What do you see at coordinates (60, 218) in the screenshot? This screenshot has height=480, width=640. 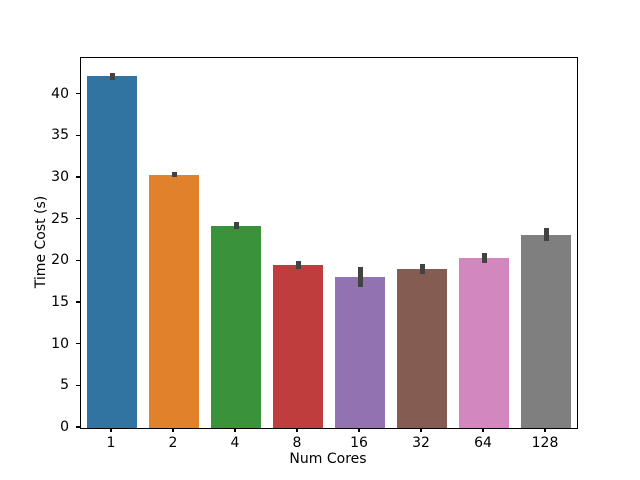 I see `y-tick-label: 25` at bounding box center [60, 218].